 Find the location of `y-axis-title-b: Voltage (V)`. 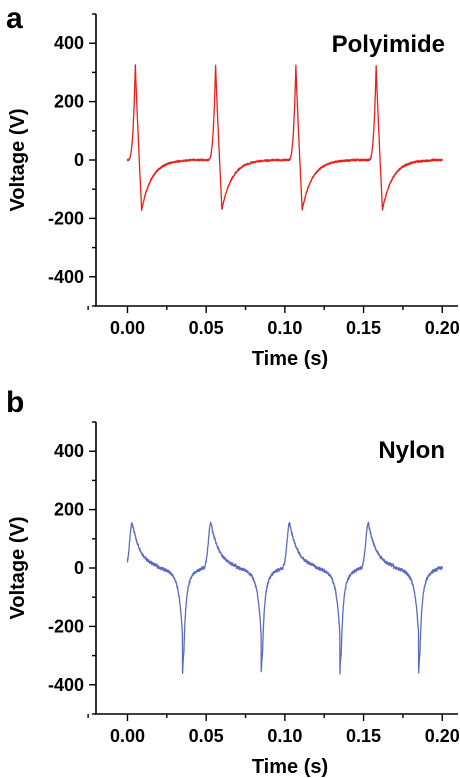

y-axis-title-b: Voltage (V) is located at coordinates (18, 568).